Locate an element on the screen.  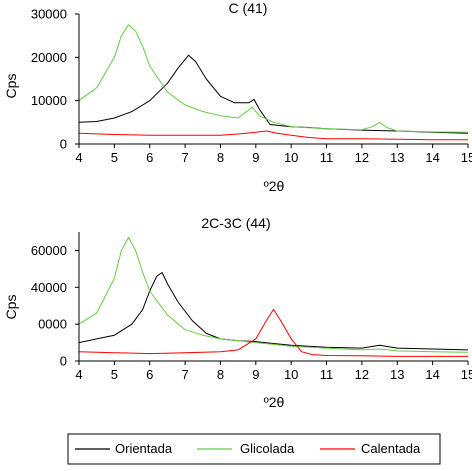
y-tick-label: 40000 is located at coordinates (49, 287).